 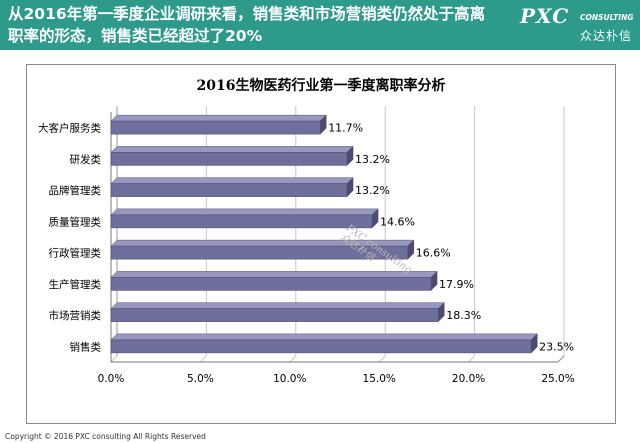 What do you see at coordinates (463, 315) in the screenshot?
I see `data-label: 18.3%` at bounding box center [463, 315].